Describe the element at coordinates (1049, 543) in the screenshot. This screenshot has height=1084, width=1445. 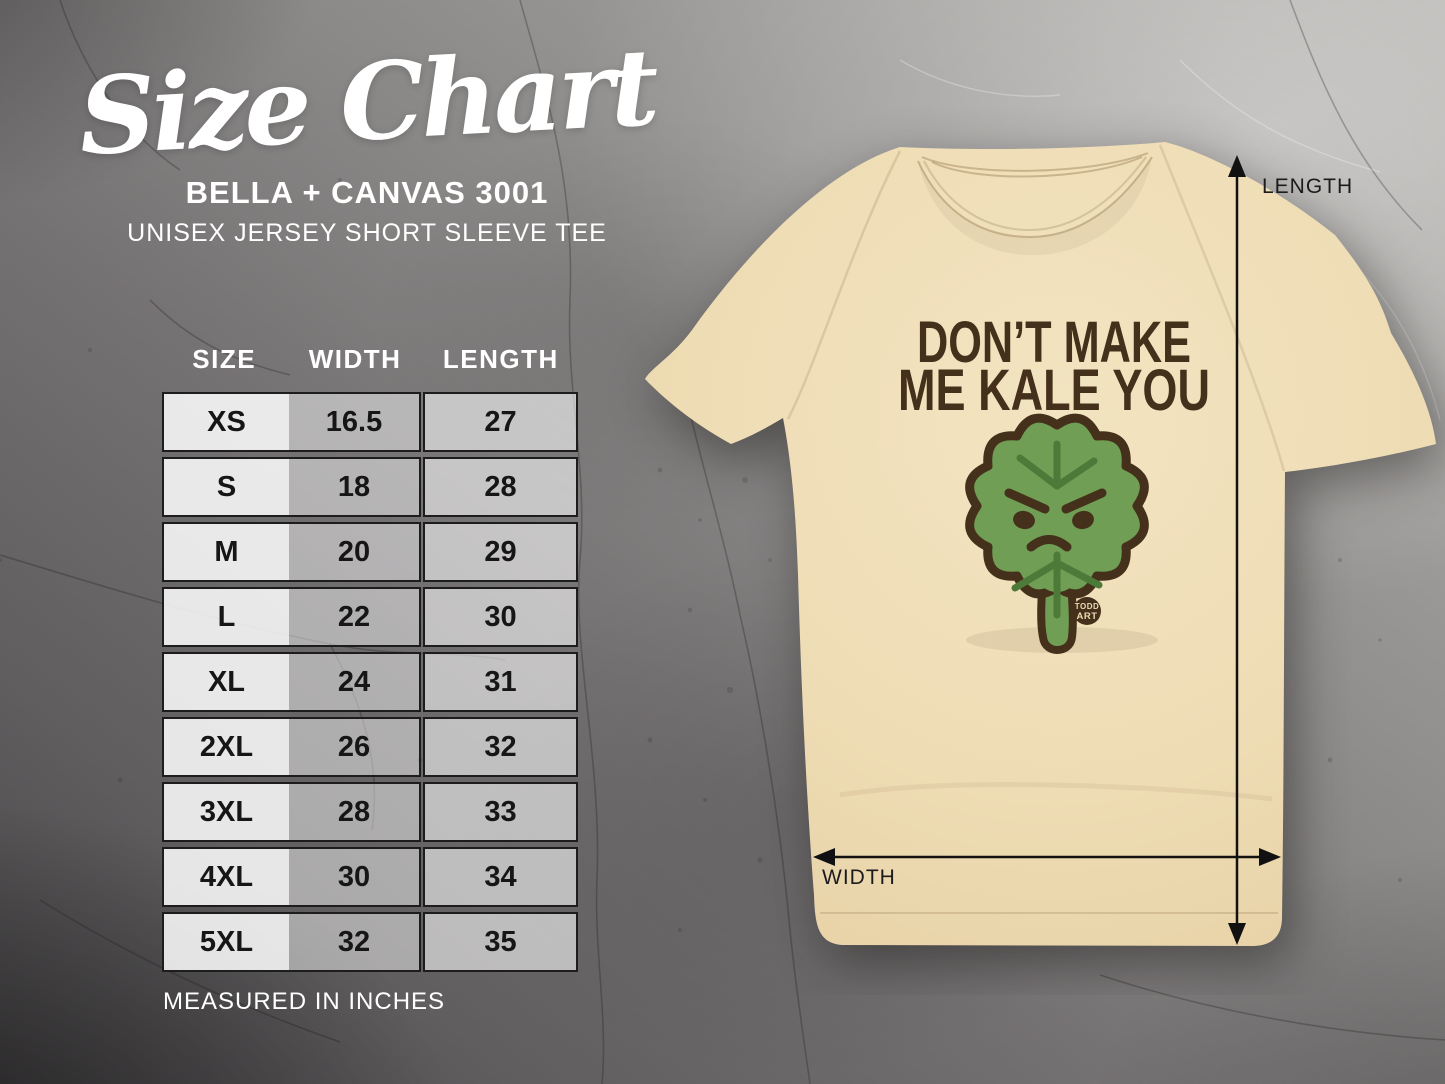
I see `frown-mouth` at that location.